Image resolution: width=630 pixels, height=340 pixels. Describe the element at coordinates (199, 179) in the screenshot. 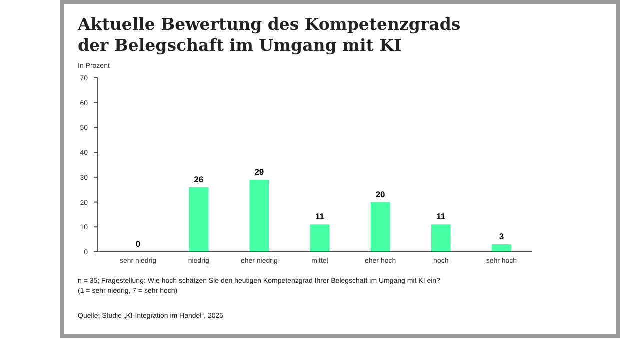

I see `data-label: 26` at that location.